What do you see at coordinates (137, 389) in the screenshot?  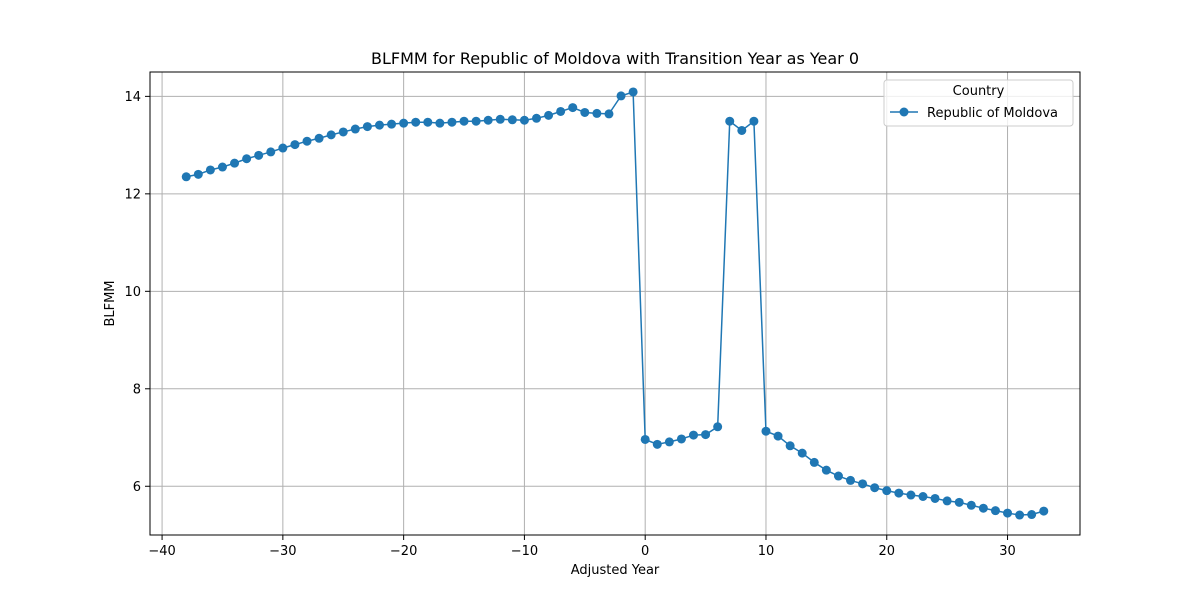 I see `y-tick-label: 8` at bounding box center [137, 389].